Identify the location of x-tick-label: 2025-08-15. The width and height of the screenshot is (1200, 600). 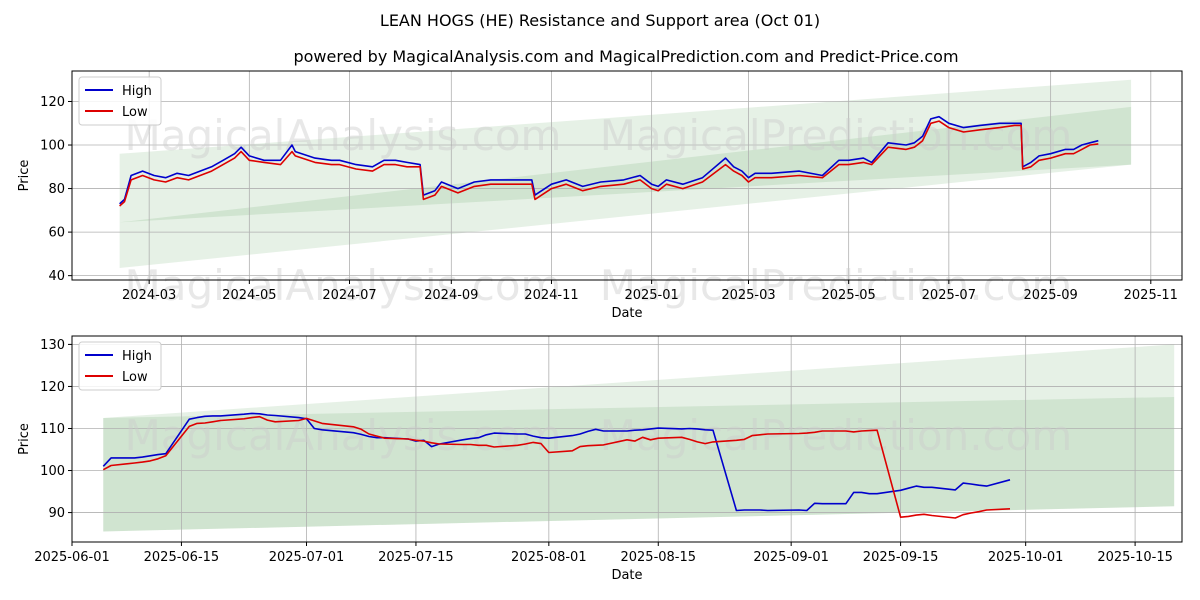
(658, 557).